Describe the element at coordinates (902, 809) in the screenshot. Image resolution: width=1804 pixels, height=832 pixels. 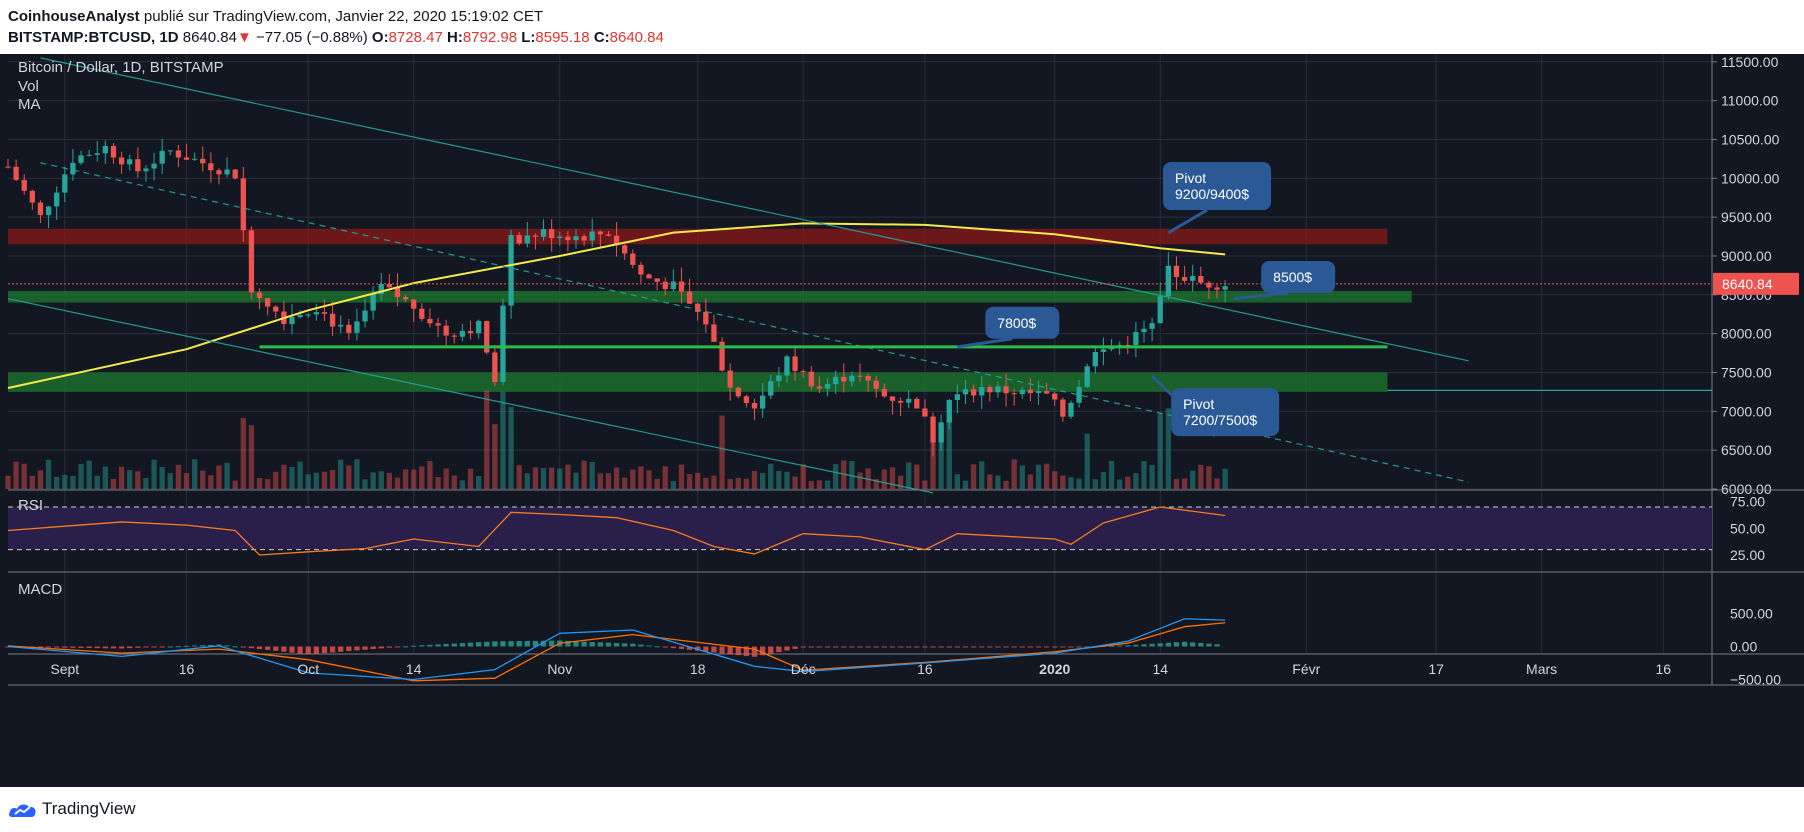
I see `chart-footer: TradingView` at that location.